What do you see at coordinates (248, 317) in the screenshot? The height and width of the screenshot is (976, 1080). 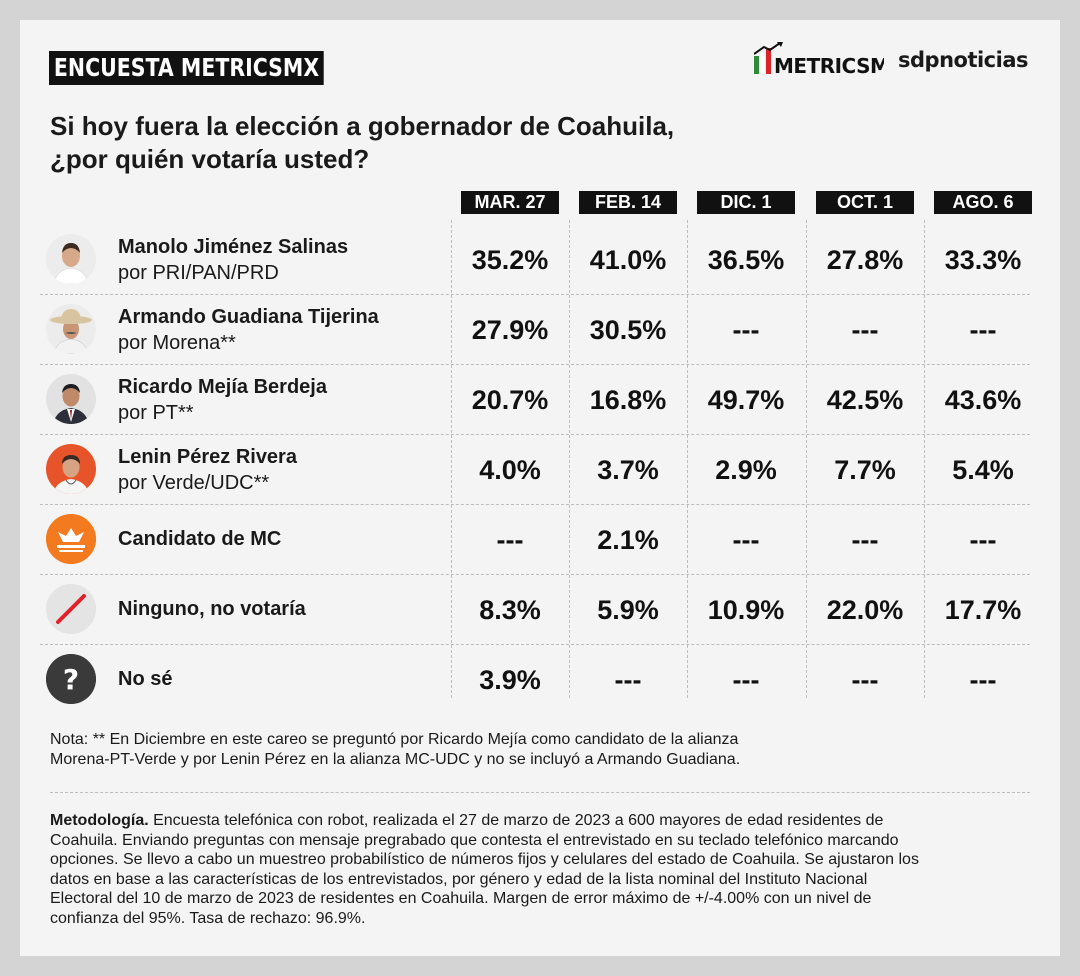 I see `candidate-name: Armando Guadiana Tijerina` at bounding box center [248, 317].